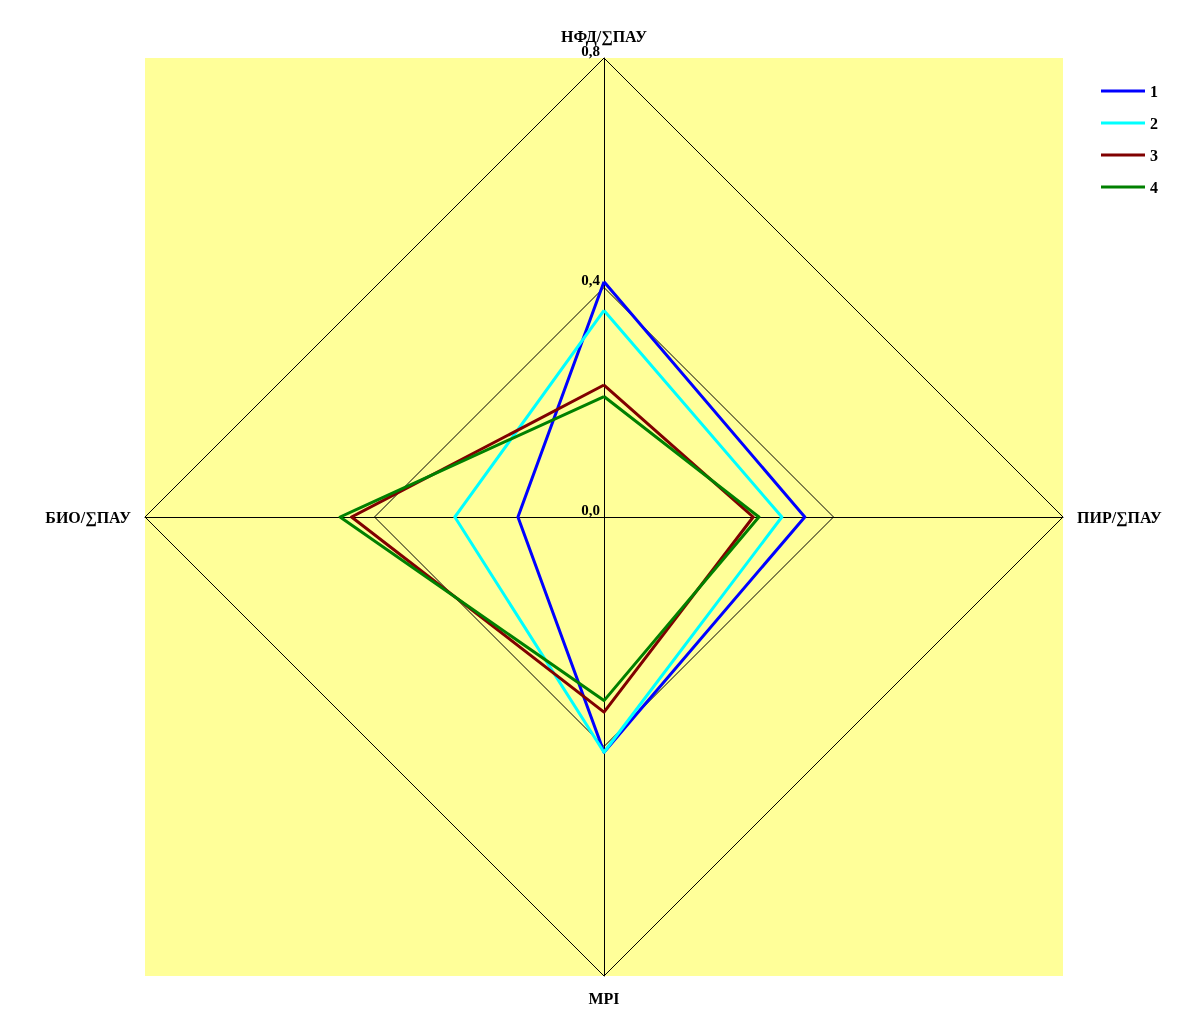 This screenshot has width=1193, height=1016. I want to click on y-tick-label: 0,4, so click(591, 280).